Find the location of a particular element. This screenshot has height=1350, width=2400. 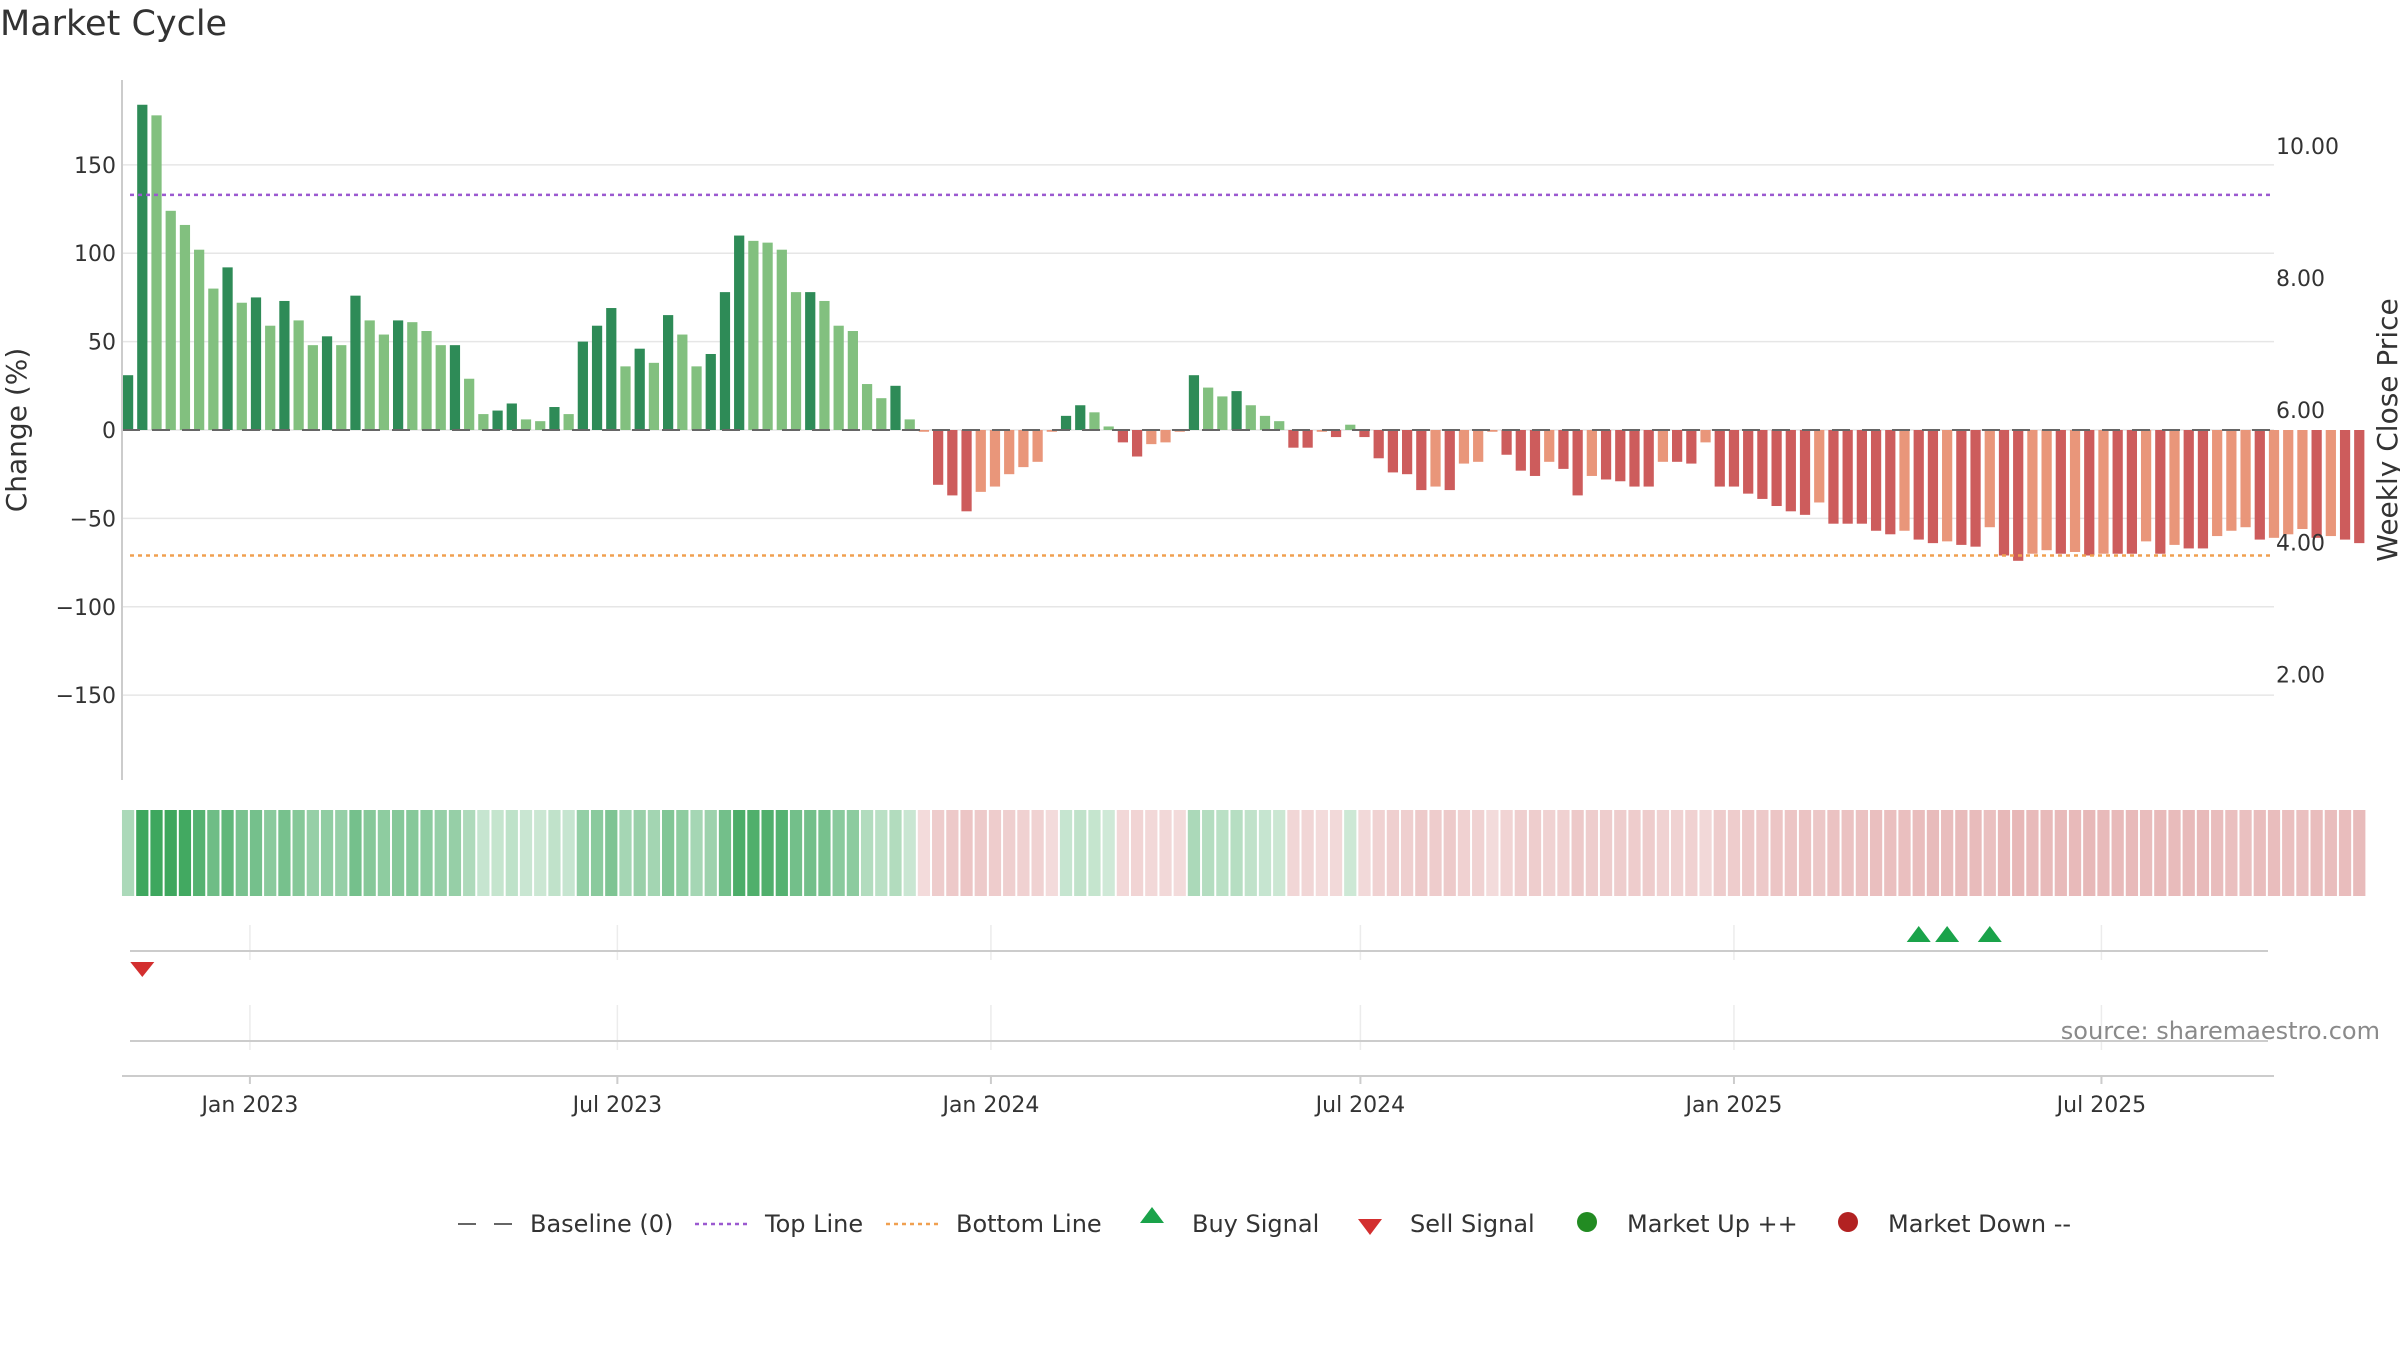

legend-buy-triangle-icon is located at coordinates (1152, 1215).